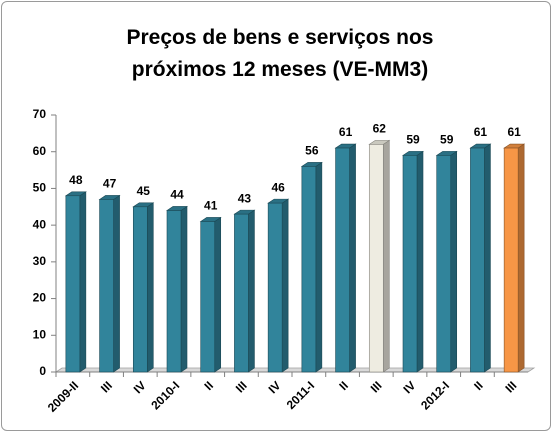 The width and height of the screenshot is (554, 434). Describe the element at coordinates (40, 188) in the screenshot. I see `y-tick-label: 50` at that location.